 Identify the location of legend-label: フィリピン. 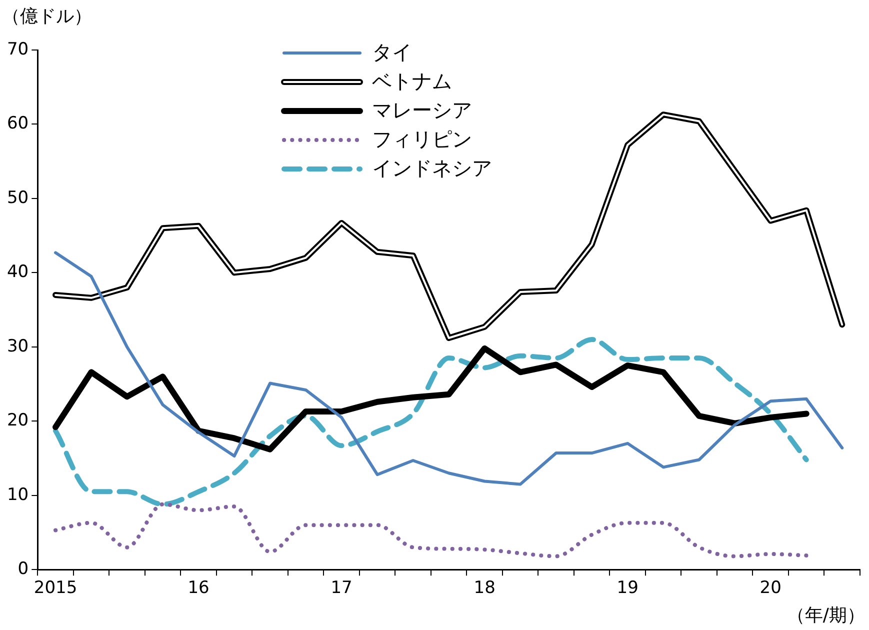
(422, 139).